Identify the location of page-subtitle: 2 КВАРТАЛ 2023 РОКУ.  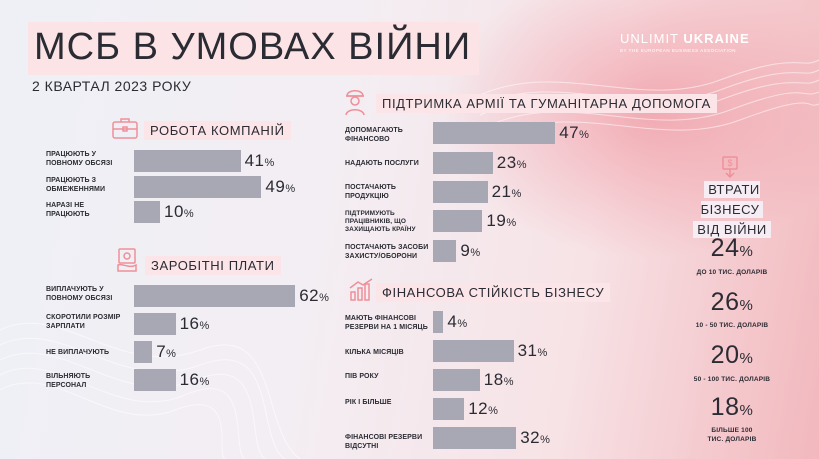
(112, 86).